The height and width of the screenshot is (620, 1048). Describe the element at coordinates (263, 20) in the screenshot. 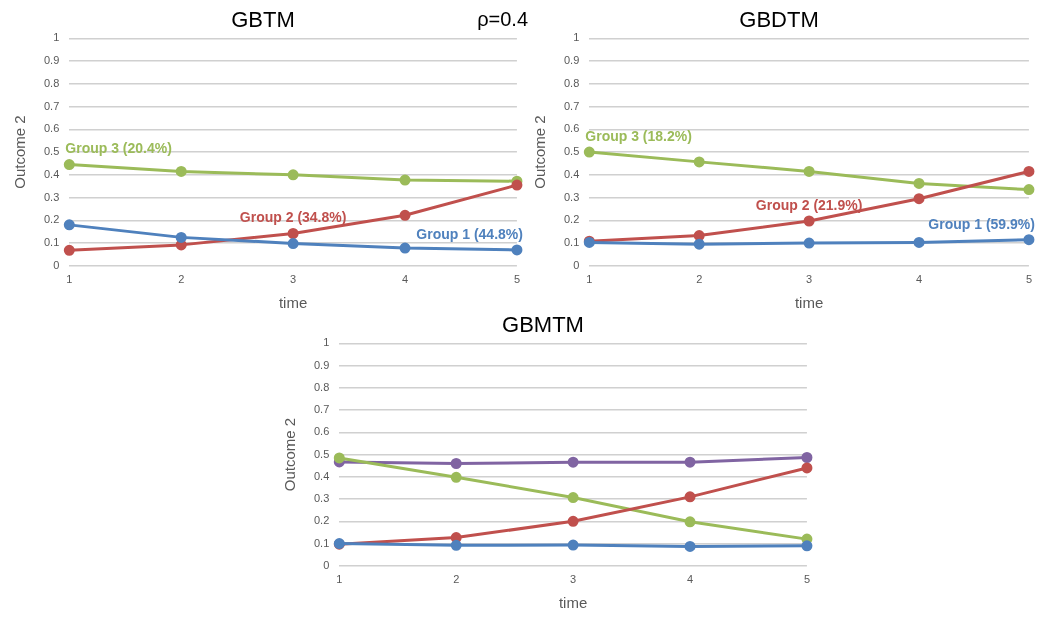

I see `chart-title: GBTM` at that location.